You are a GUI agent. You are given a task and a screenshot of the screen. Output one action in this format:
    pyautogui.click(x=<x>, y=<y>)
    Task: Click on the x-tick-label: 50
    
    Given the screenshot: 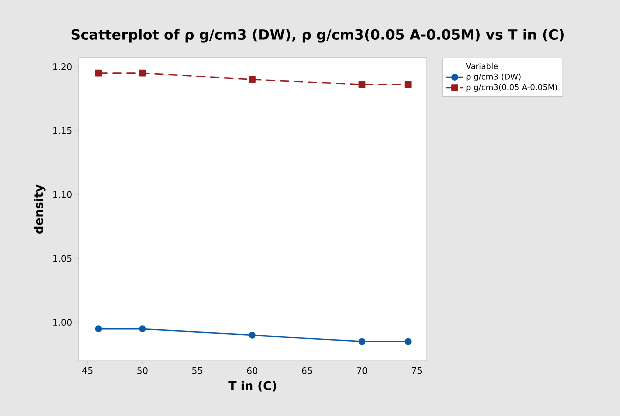 What is the action you would take?
    pyautogui.click(x=143, y=371)
    